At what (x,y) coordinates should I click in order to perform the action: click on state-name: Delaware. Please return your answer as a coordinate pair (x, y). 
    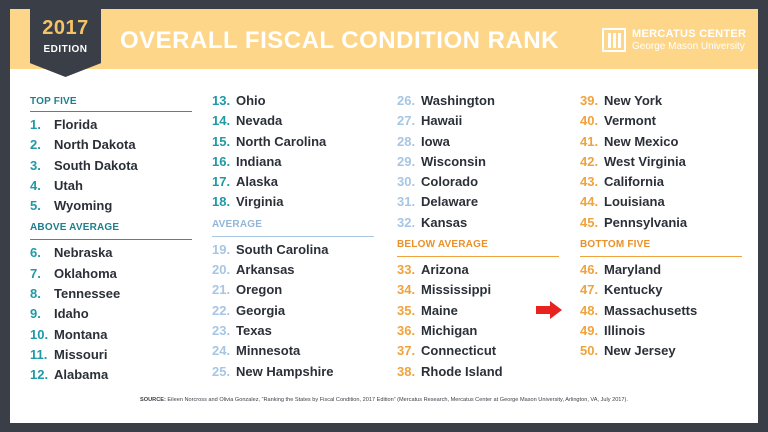
    Looking at the image, I should click on (450, 202).